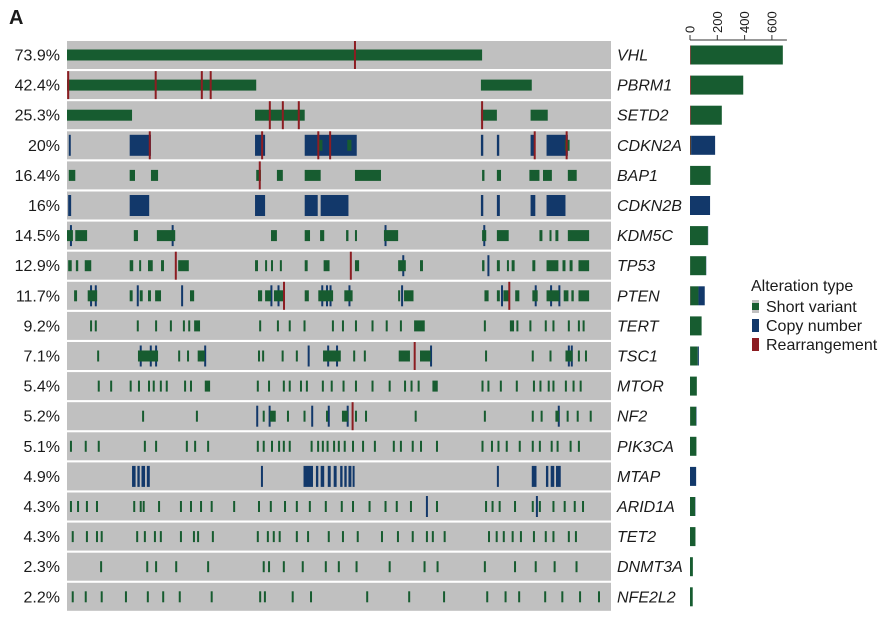 The height and width of the screenshot is (619, 895). I want to click on axis-tick-label: 400, so click(744, 22).